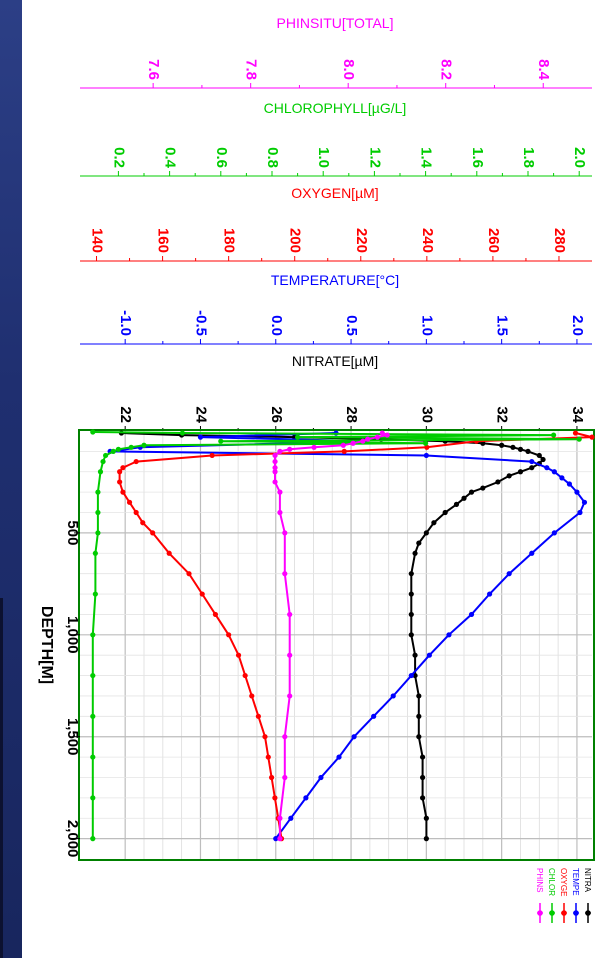  Describe the element at coordinates (374, 157) in the screenshot. I see `tick-label-chlorophyll: 1.2` at that location.